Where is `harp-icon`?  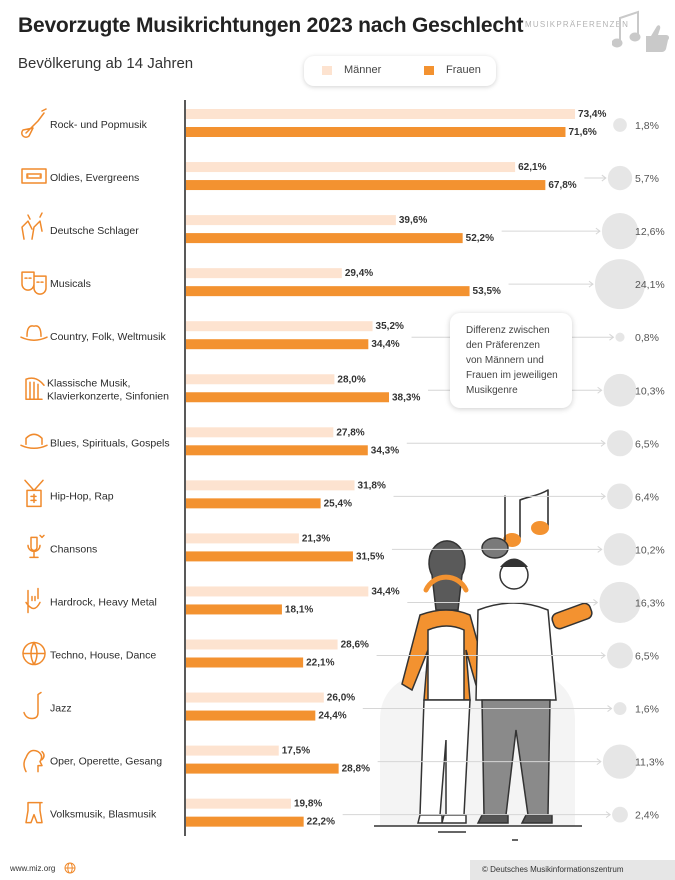 harp-icon is located at coordinates (35, 388).